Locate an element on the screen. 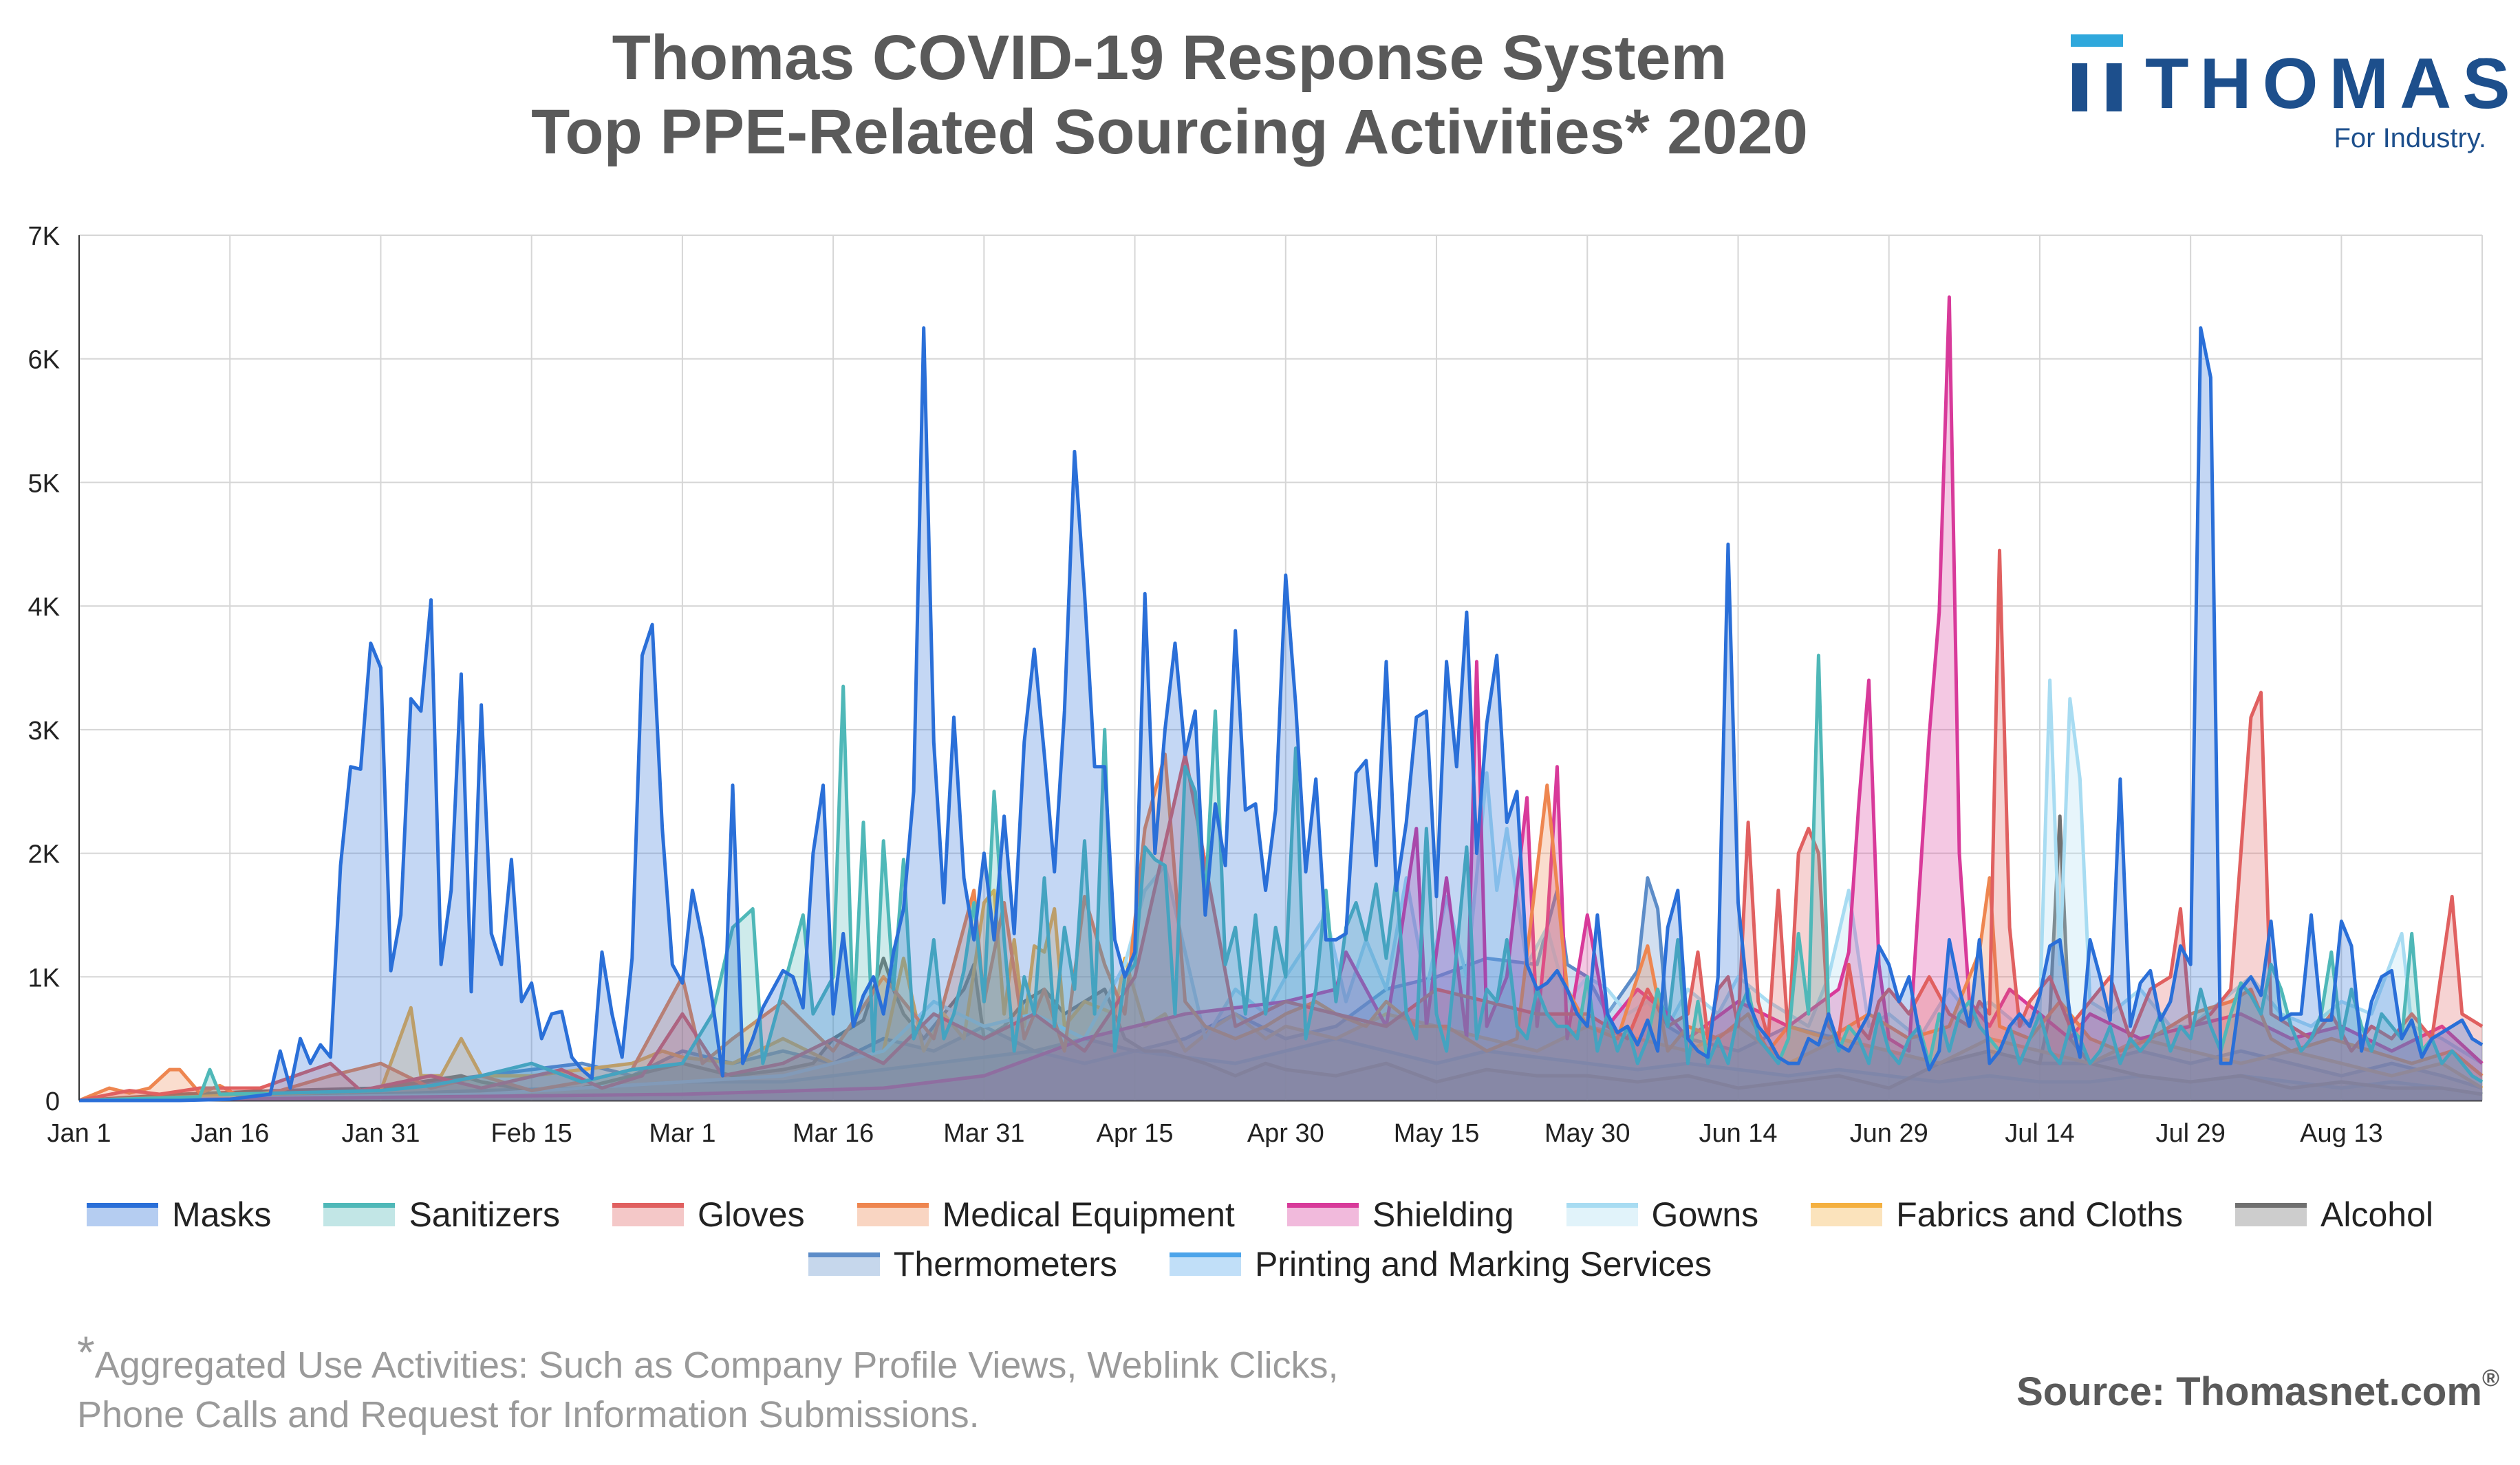 The image size is (2520, 1465). legend-label: Gowns is located at coordinates (1705, 1215).